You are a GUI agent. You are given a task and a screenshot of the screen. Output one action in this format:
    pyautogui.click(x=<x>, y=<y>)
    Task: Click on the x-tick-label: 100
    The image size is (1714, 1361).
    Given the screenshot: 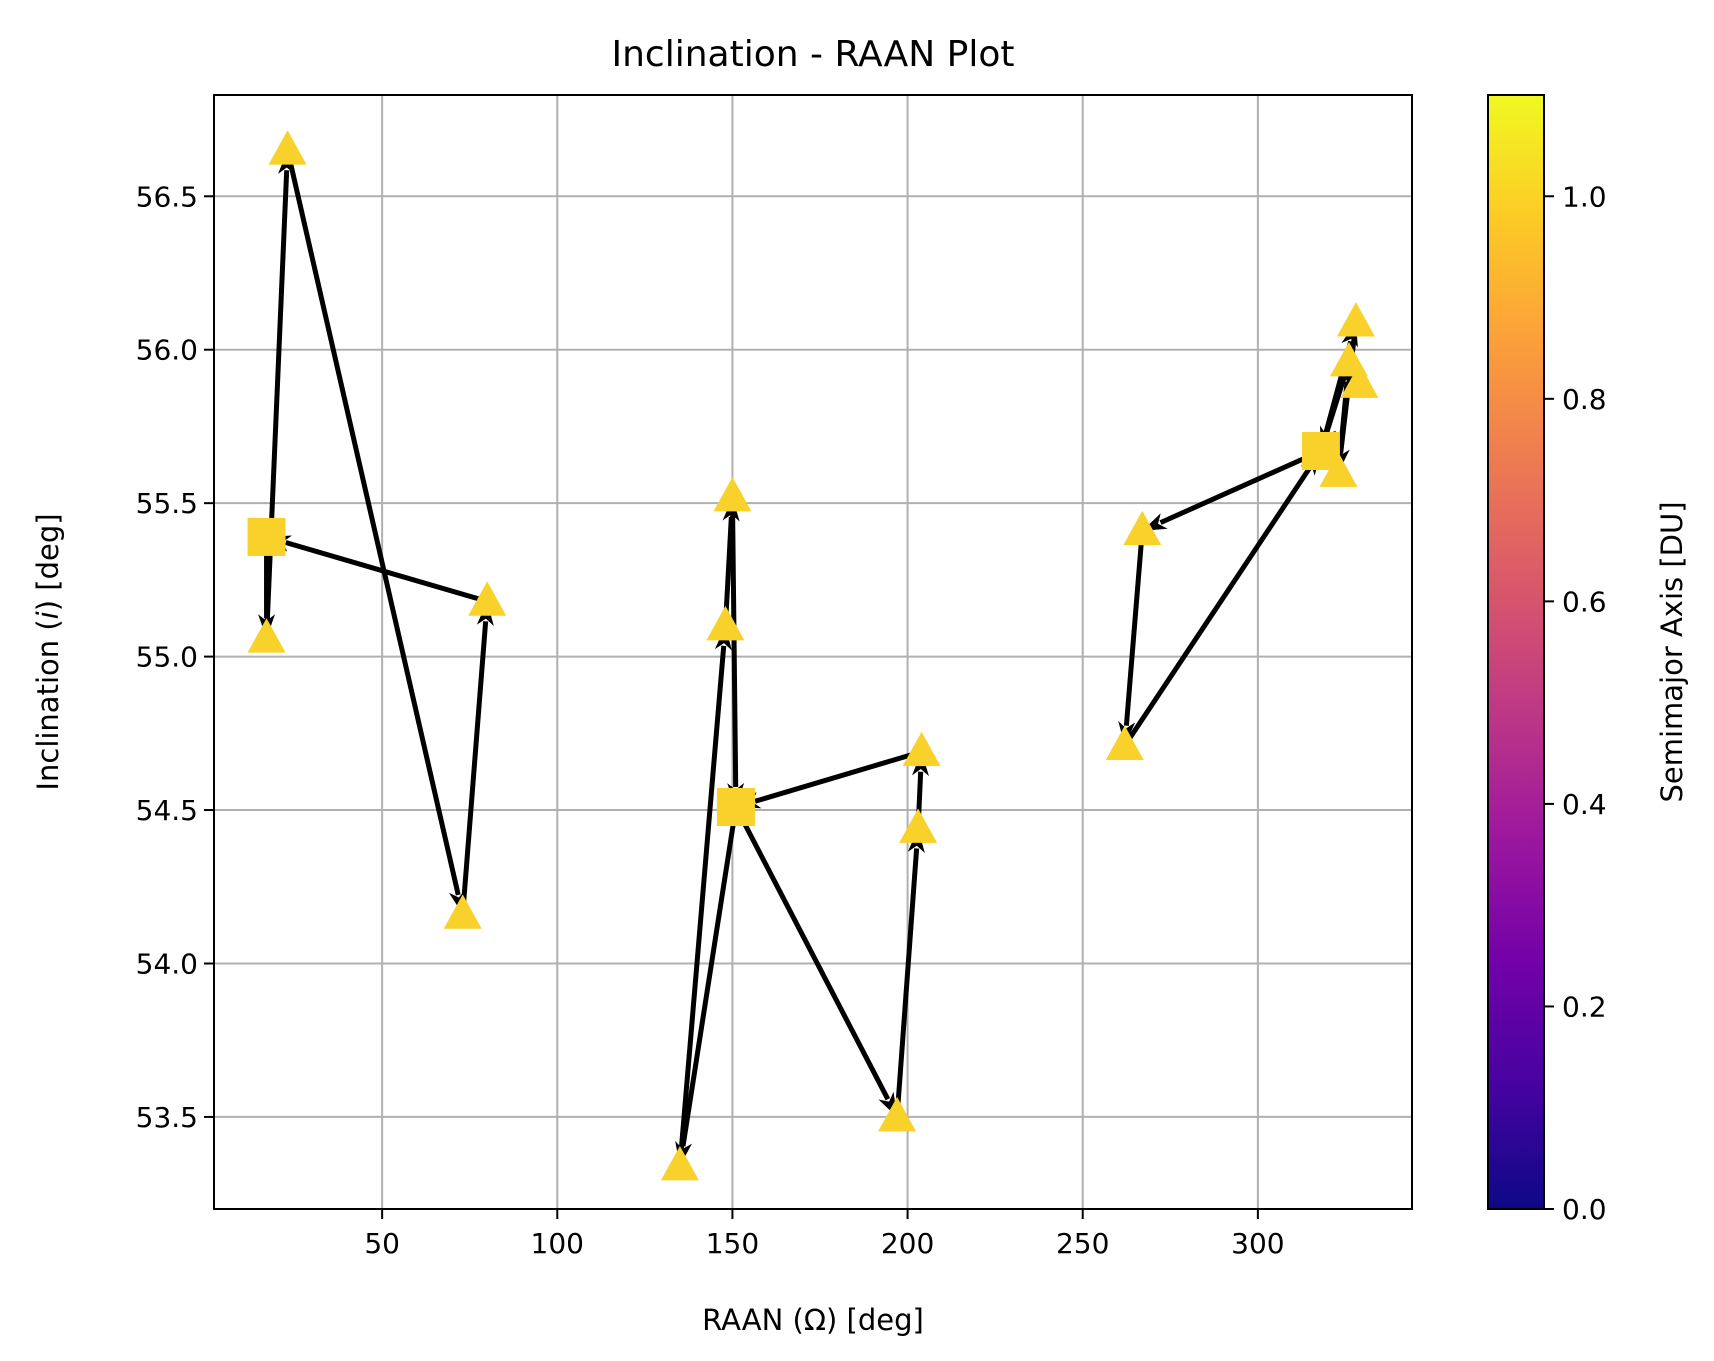 What is the action you would take?
    pyautogui.click(x=557, y=1243)
    